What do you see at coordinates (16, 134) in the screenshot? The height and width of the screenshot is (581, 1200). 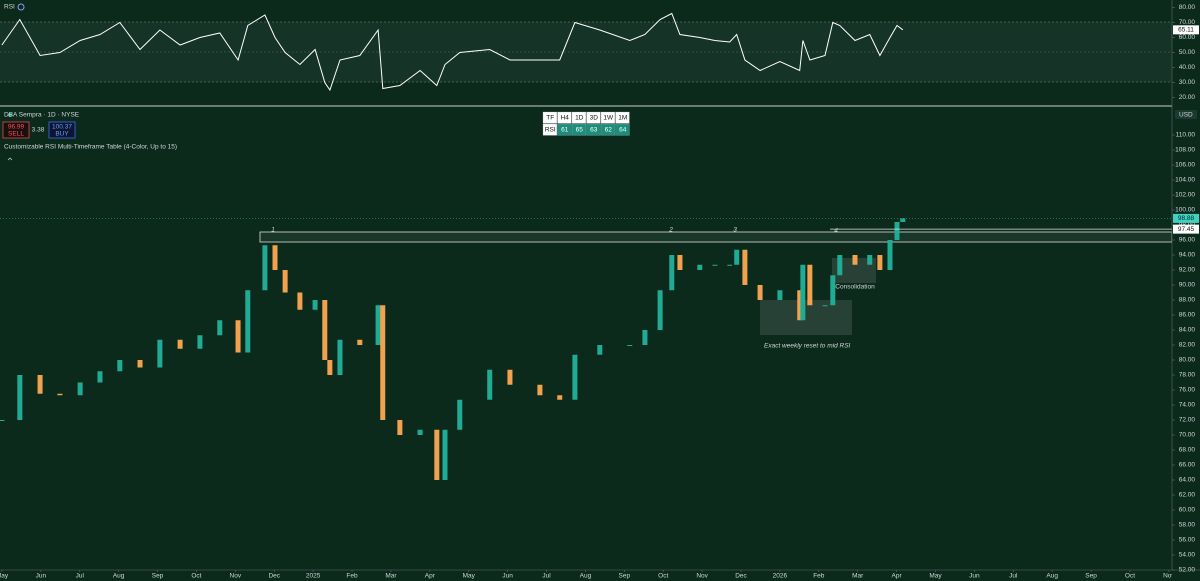 I see `sell-label: SELL` at bounding box center [16, 134].